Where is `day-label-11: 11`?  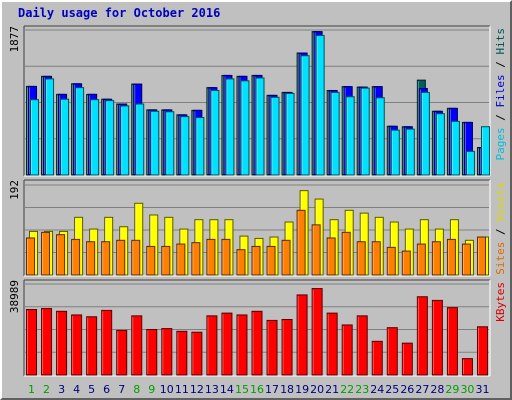 day-label-11: 11 is located at coordinates (182, 389).